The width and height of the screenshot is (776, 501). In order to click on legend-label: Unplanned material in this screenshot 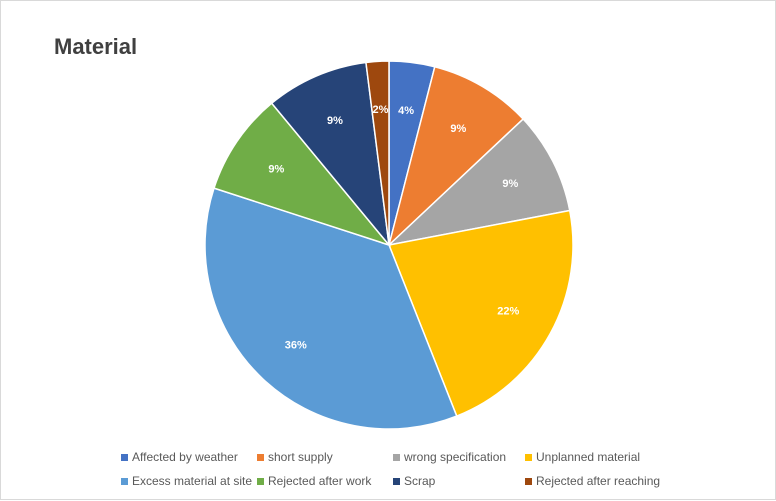, I will do `click(588, 457)`.